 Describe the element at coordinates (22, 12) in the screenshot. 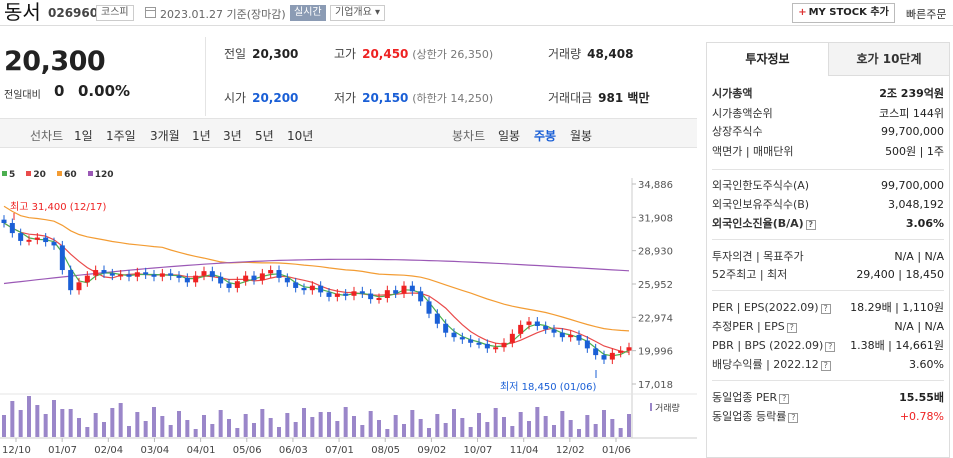

I see `stock-name: 동서` at that location.